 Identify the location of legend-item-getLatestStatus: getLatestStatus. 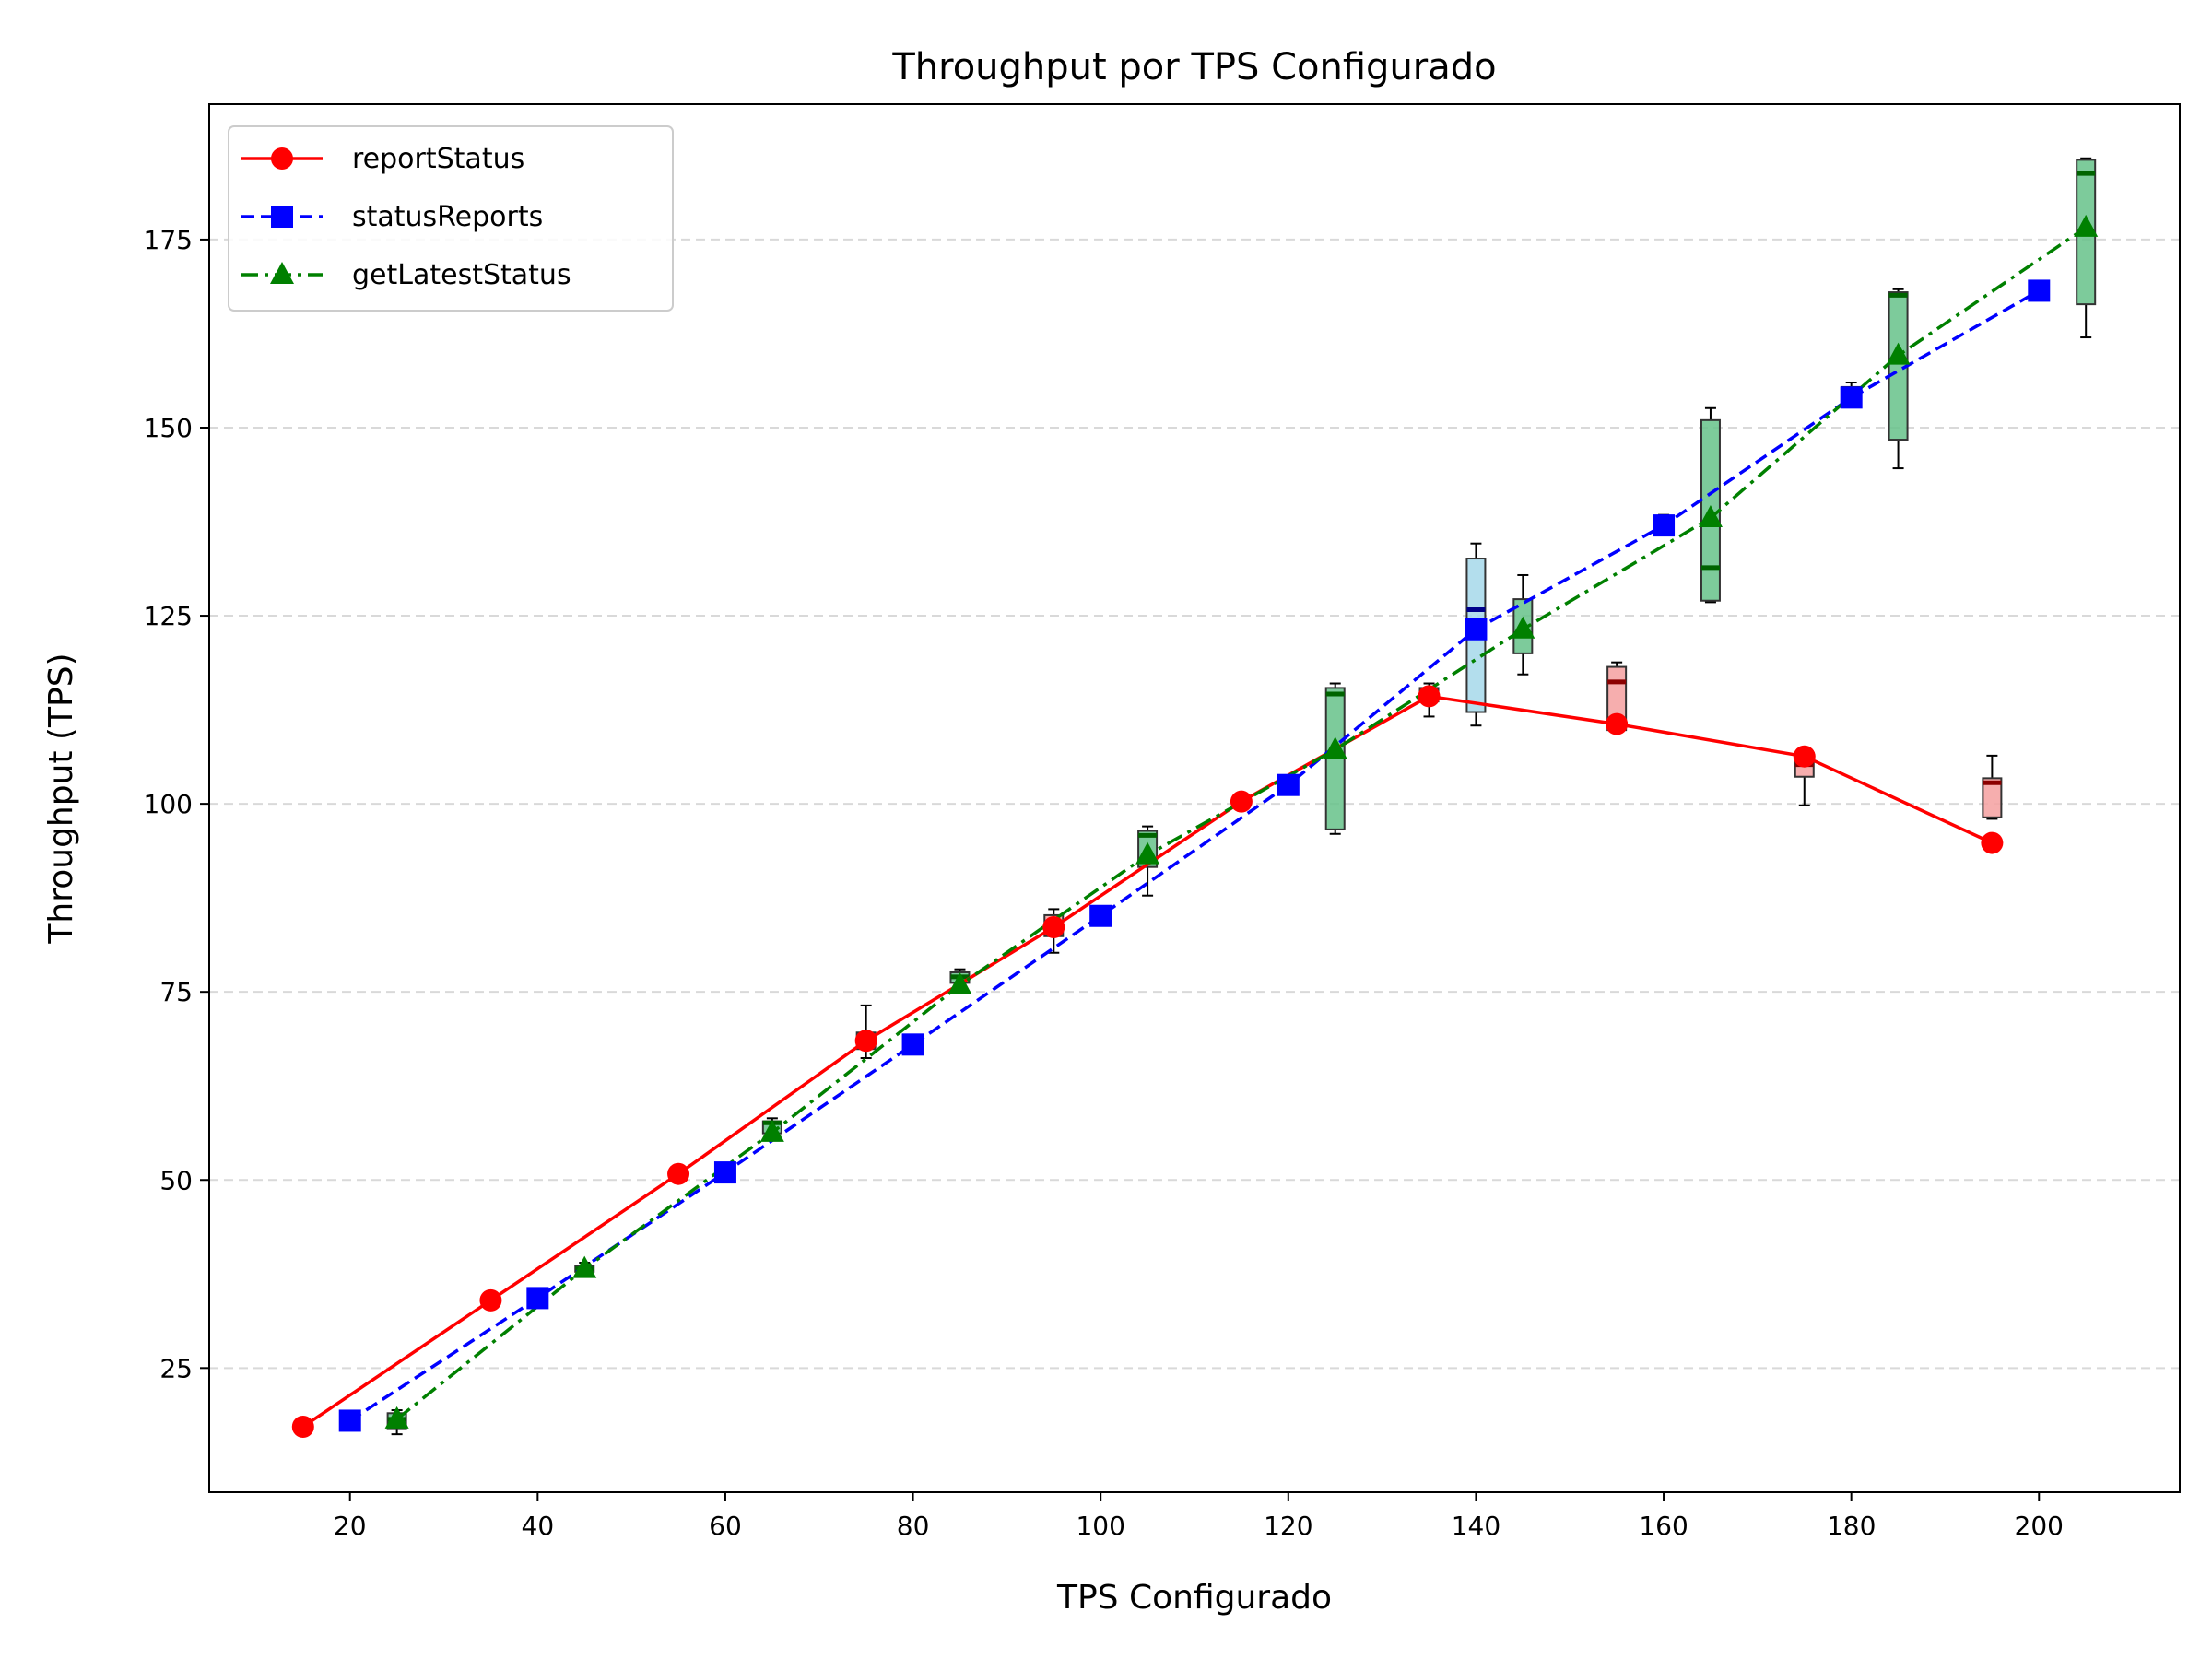
(406, 275).